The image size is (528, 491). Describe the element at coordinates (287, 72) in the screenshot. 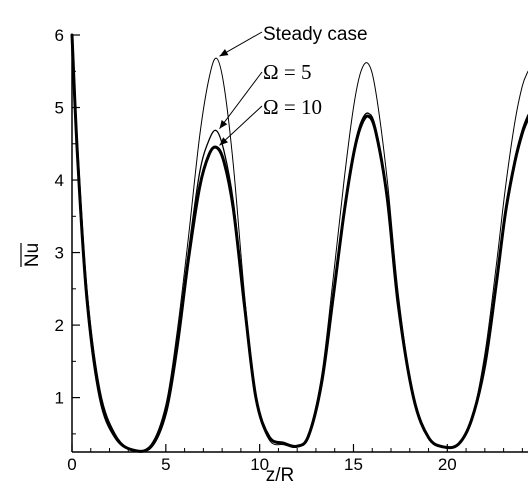

I see `annotation-omega-5: Ω = 5` at that location.